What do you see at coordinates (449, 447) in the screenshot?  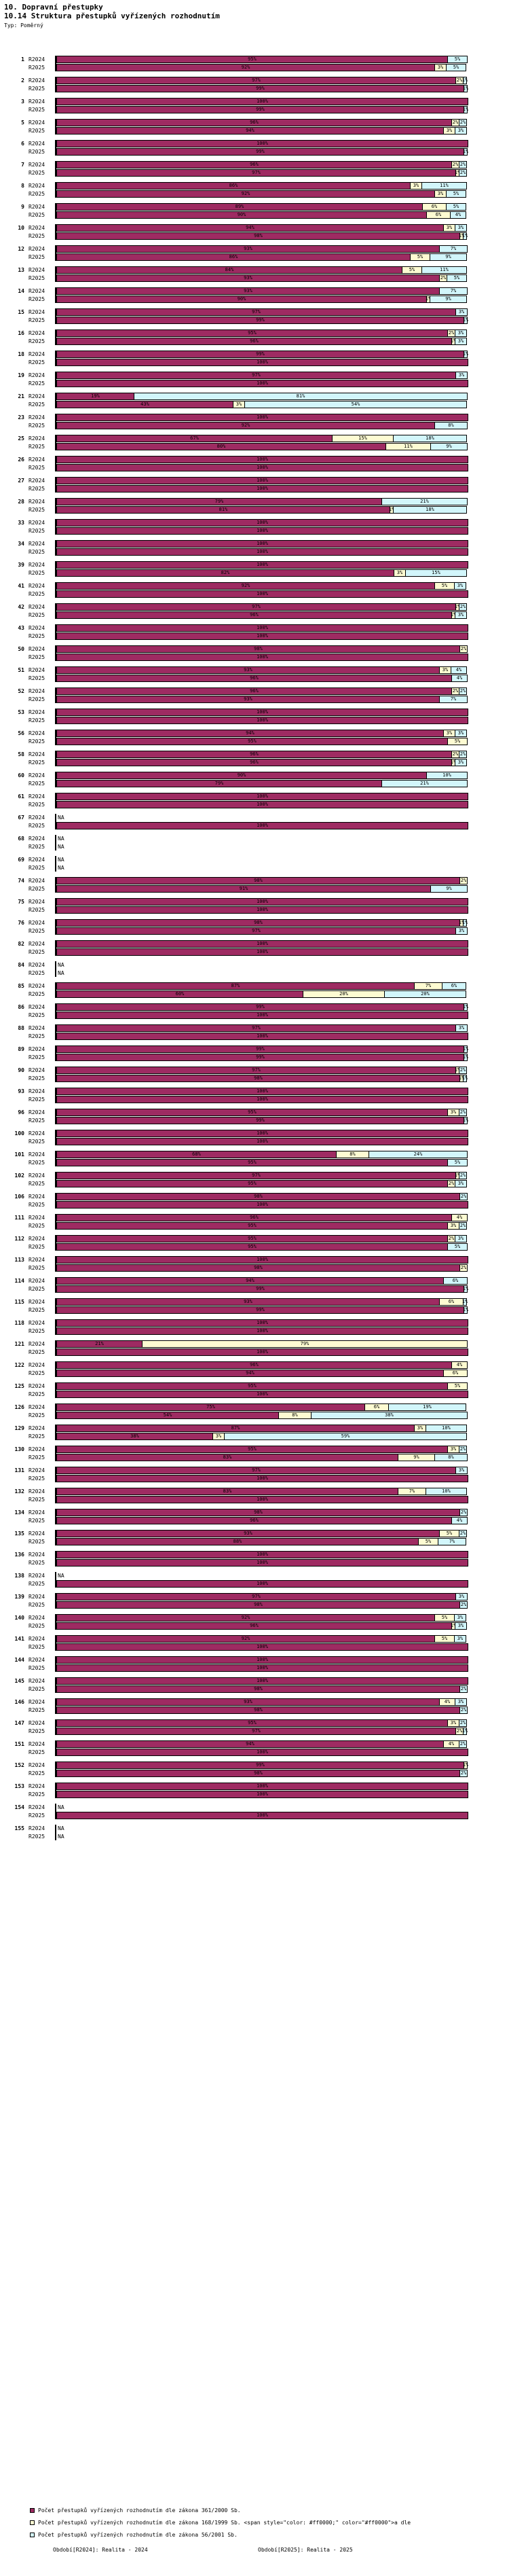 I see `bar-segment: 9%` at bounding box center [449, 447].